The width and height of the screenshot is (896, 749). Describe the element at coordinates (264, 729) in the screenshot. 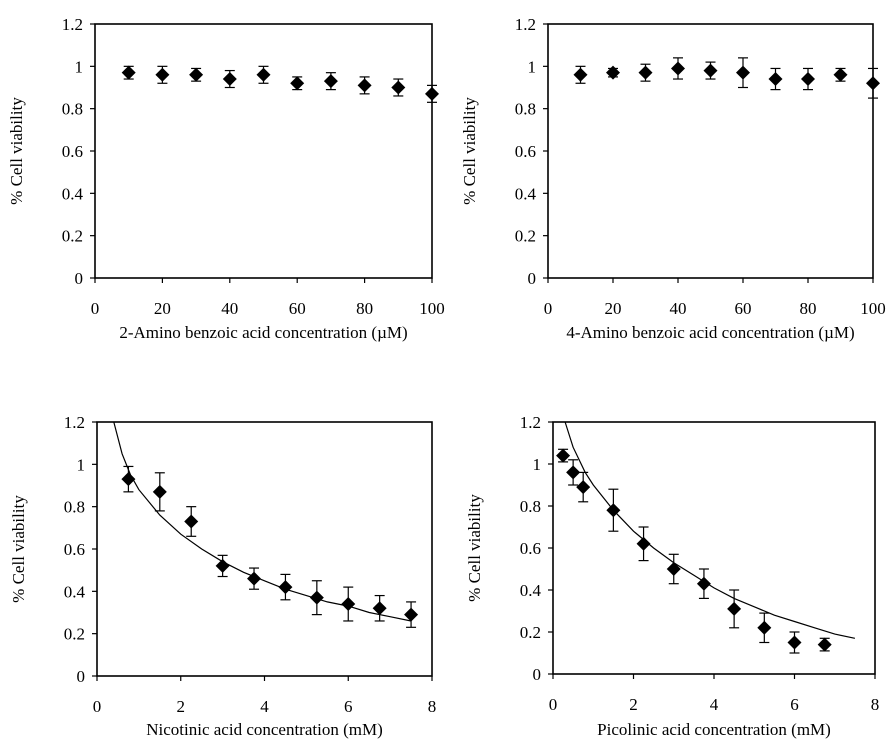

I see `x-axis-label: Nicotinic acid concentration (mM)` at that location.